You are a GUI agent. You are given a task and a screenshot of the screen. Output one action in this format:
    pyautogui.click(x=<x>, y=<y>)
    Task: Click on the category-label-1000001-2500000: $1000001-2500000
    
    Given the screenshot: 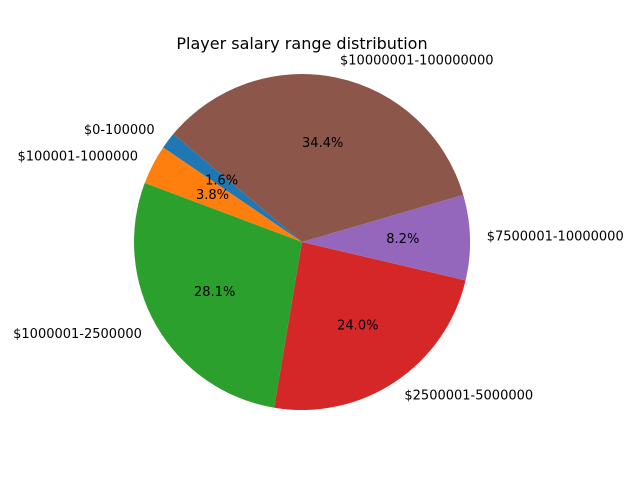 What is the action you would take?
    pyautogui.click(x=77, y=334)
    